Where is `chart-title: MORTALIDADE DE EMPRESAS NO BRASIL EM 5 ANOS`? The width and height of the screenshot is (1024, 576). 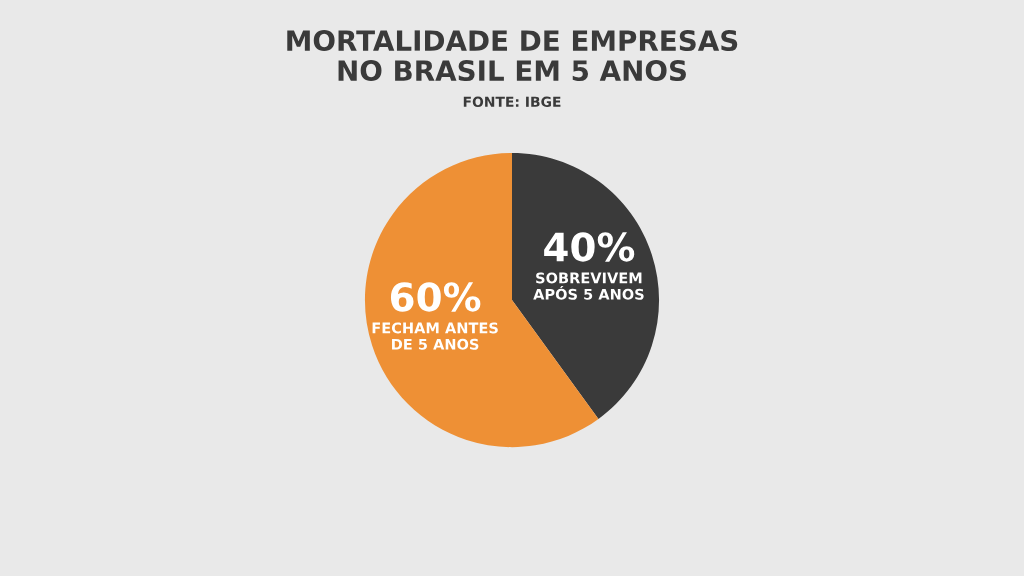 chart-title: MORTALIDADE DE EMPRESAS NO BRASIL EM 5 ANOS is located at coordinates (512, 56).